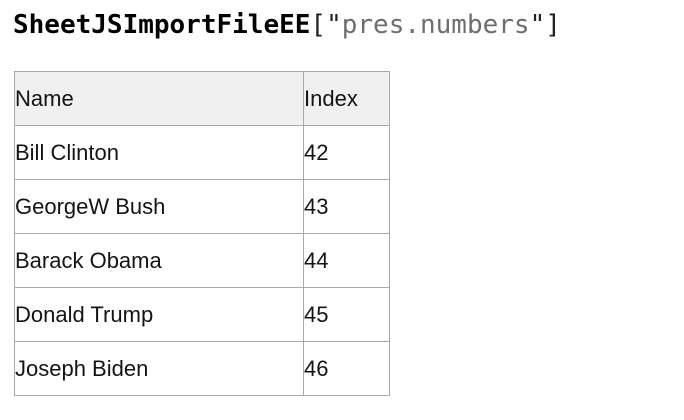  Describe the element at coordinates (346, 98) in the screenshot. I see `header-cell-index: Index` at that location.